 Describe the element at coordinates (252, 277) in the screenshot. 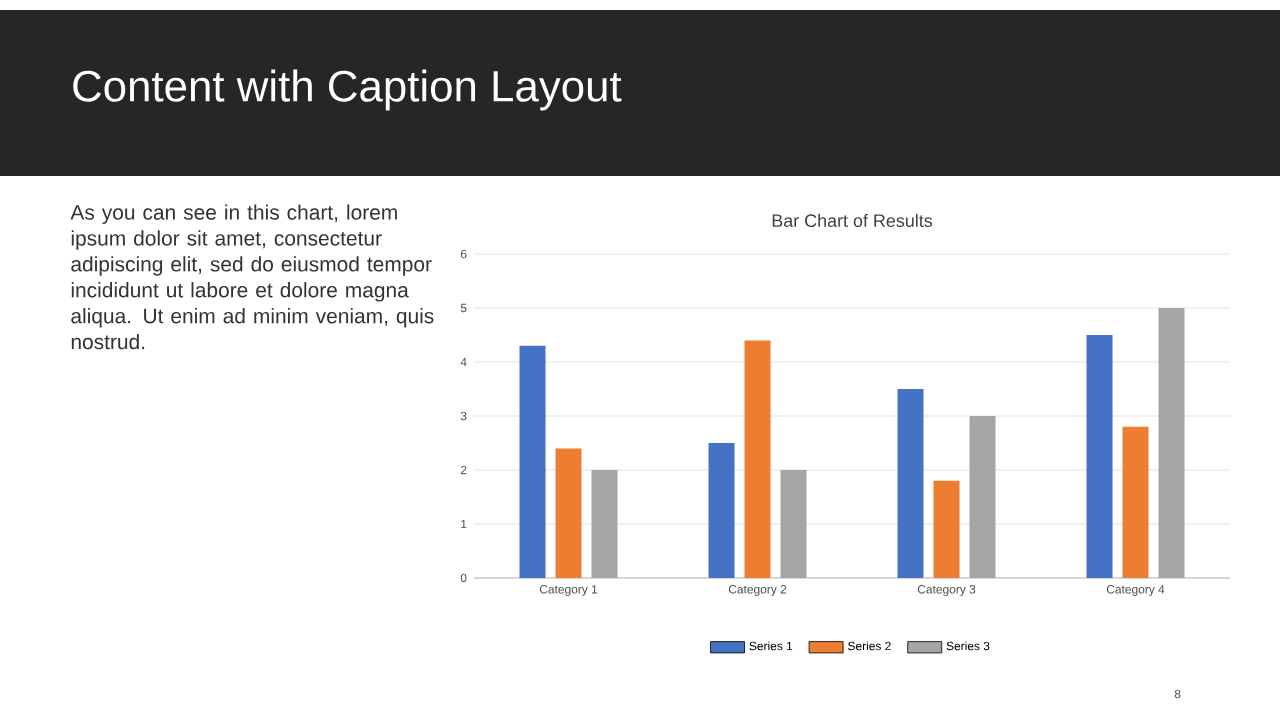

I see `text: As you can see in this chart, lorem ipsum dolor sit amet, consectetur adipiscing elit, sed do eiusmod tempor incididunt ut labore et dolore magna aliqua. Ut enim ad minim veniam, quis nostrud.` at that location.